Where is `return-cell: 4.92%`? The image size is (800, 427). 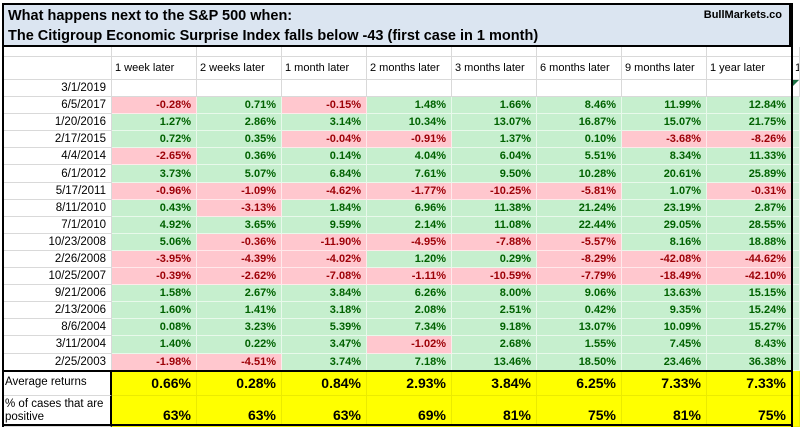
return-cell: 4.92% is located at coordinates (154, 225).